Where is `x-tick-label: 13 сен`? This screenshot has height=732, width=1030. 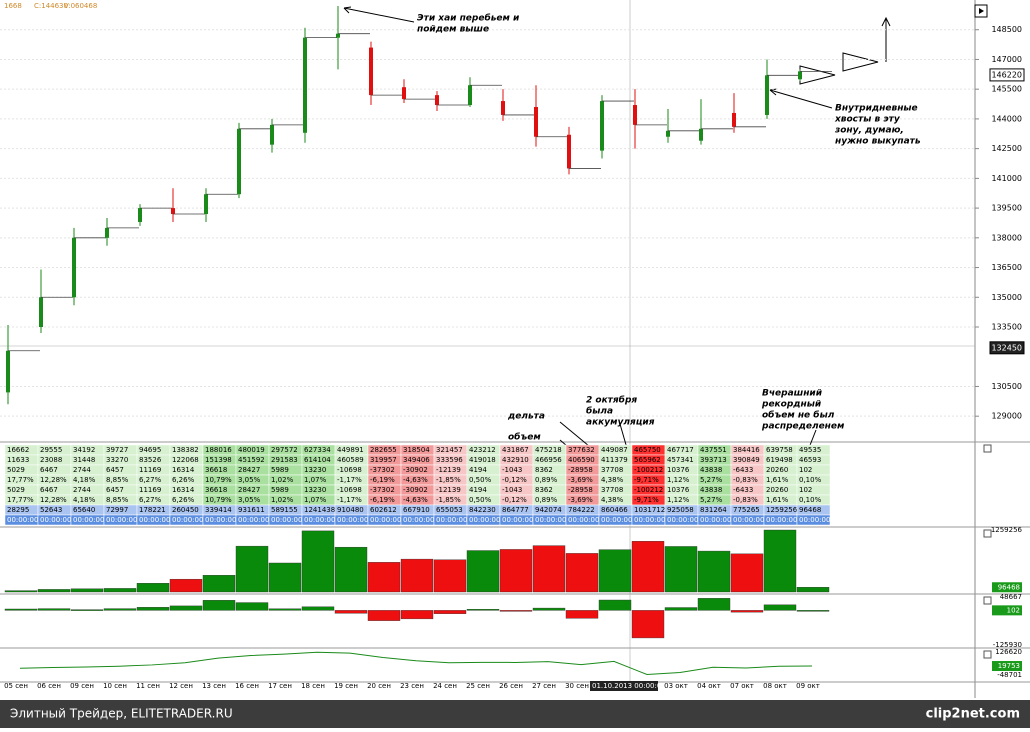 x-tick-label: 13 сен is located at coordinates (214, 686).